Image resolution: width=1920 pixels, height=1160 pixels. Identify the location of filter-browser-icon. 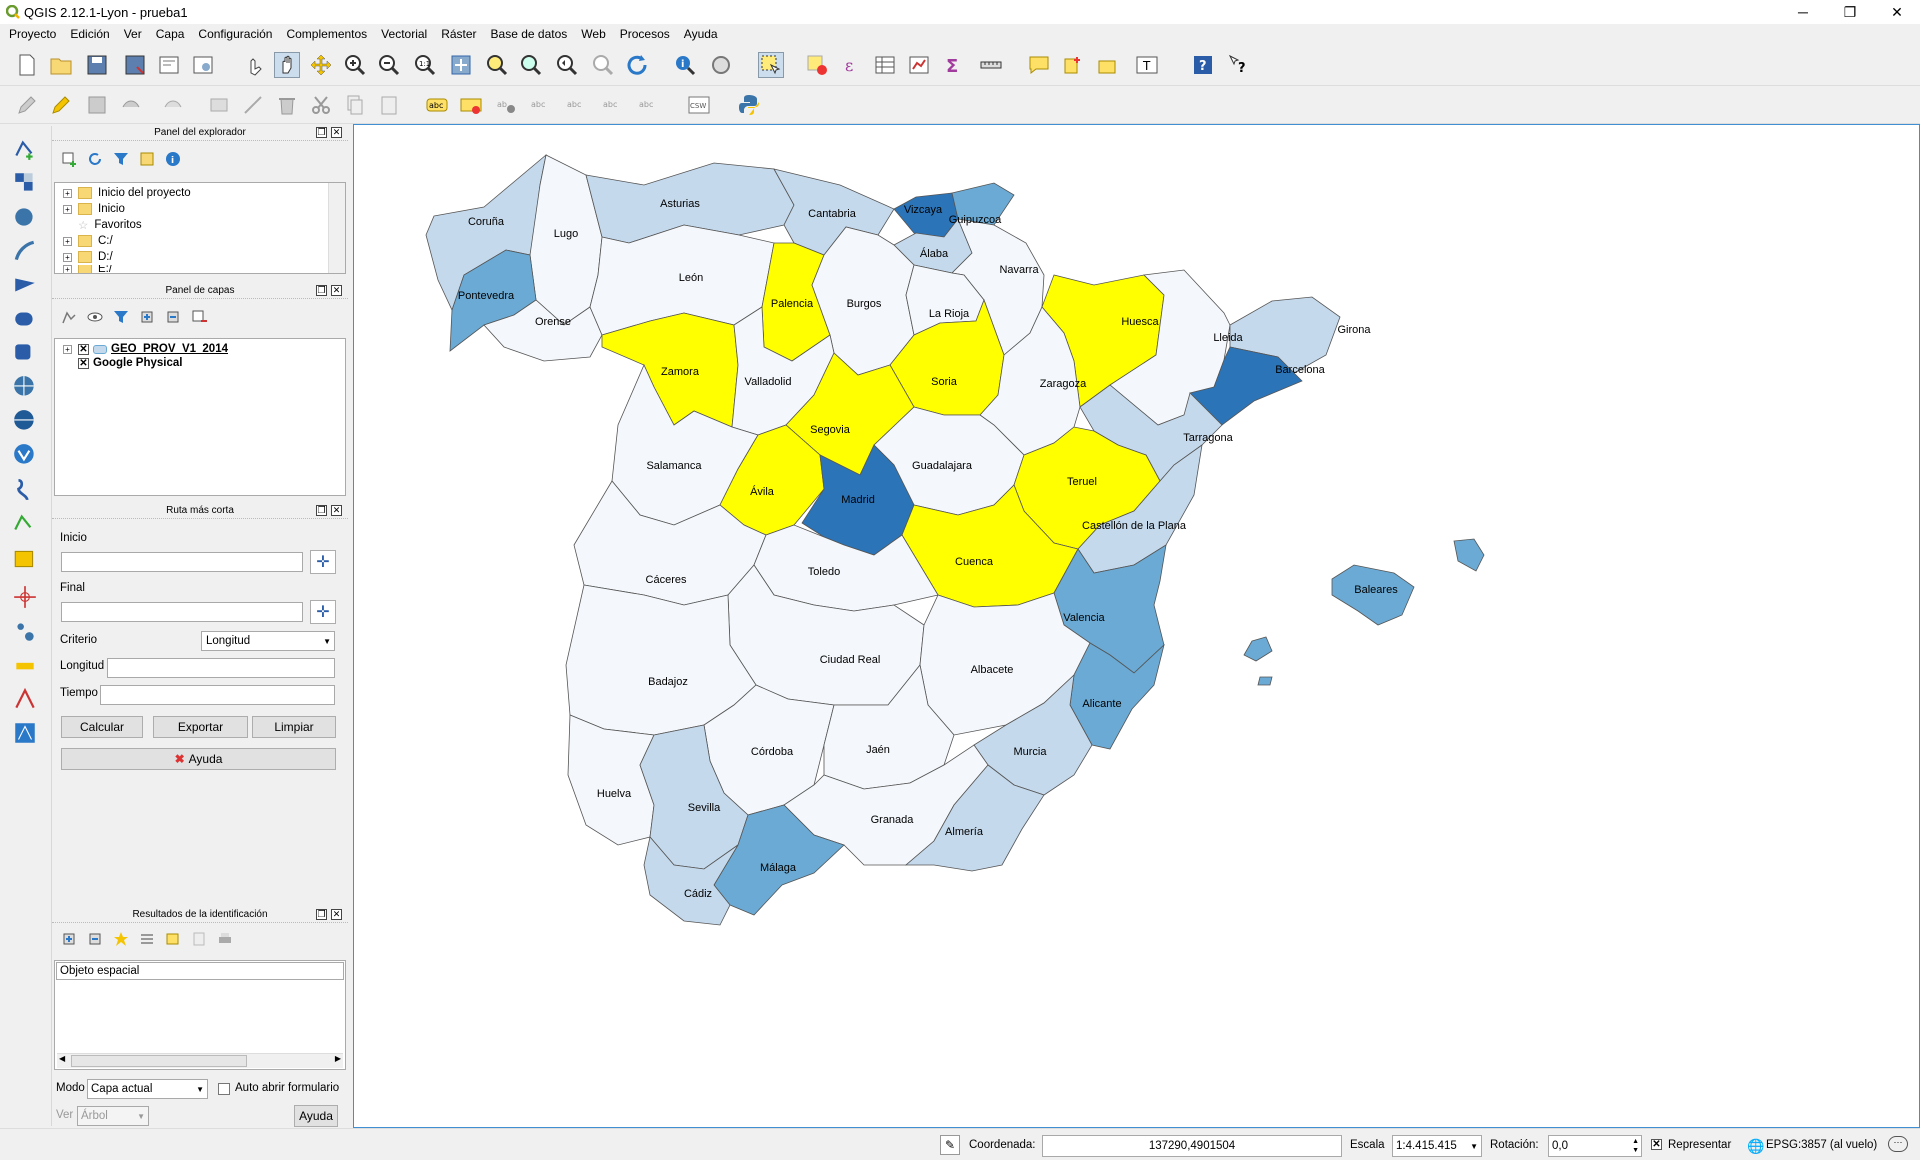
(121, 159).